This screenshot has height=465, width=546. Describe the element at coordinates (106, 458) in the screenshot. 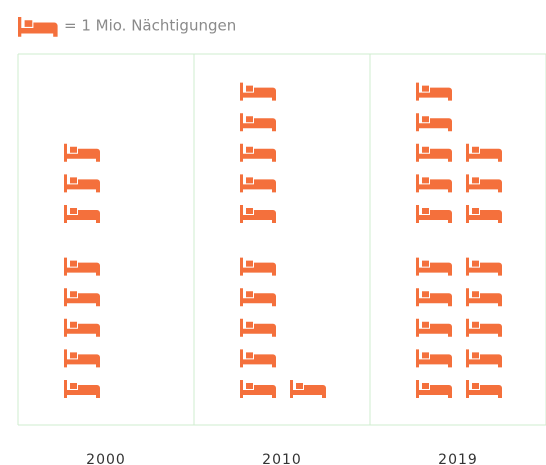

I see `x-tick-label: 2000` at that location.